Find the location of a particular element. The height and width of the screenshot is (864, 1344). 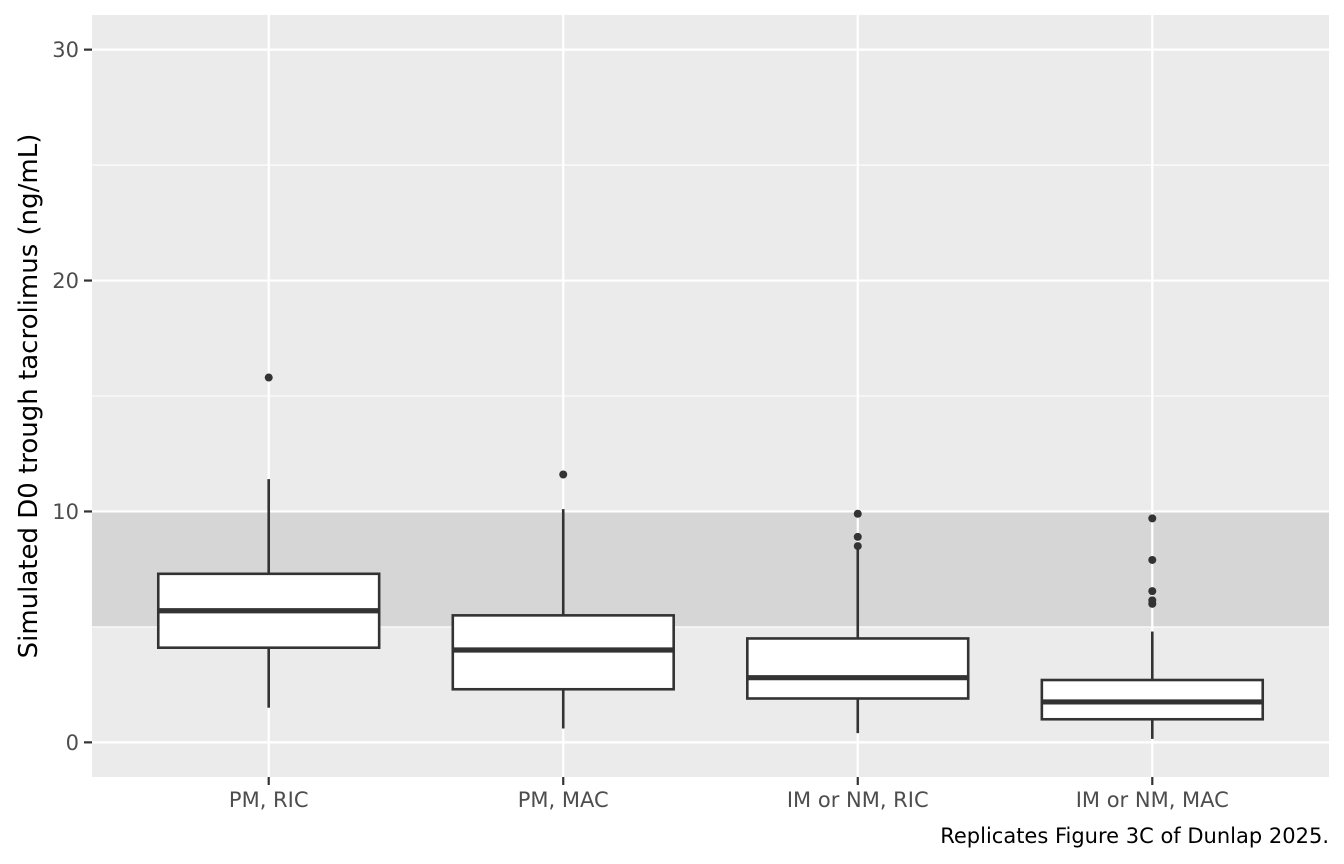

x-tick-label: IM or NM, MAC is located at coordinates (1152, 800).